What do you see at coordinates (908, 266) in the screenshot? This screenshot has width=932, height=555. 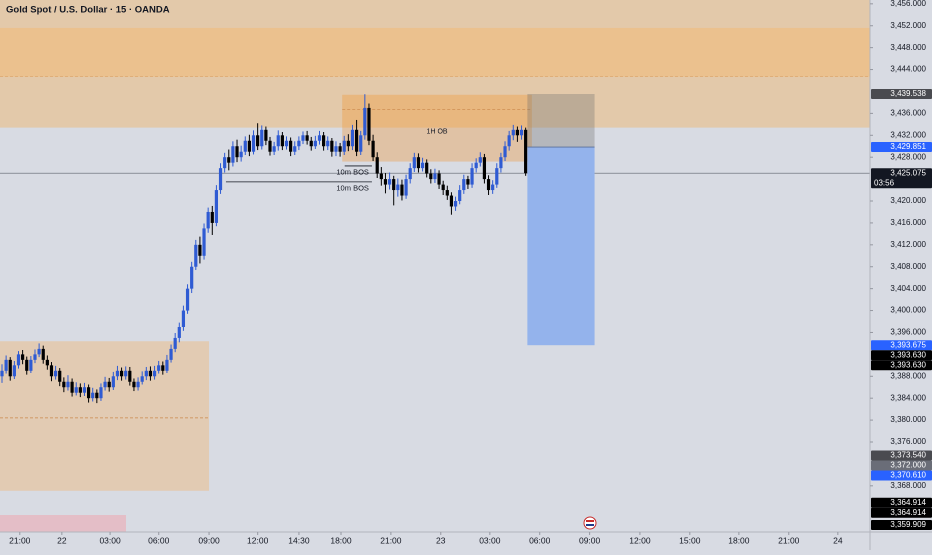 I see `y-tick-label: 3,408.000` at bounding box center [908, 266].